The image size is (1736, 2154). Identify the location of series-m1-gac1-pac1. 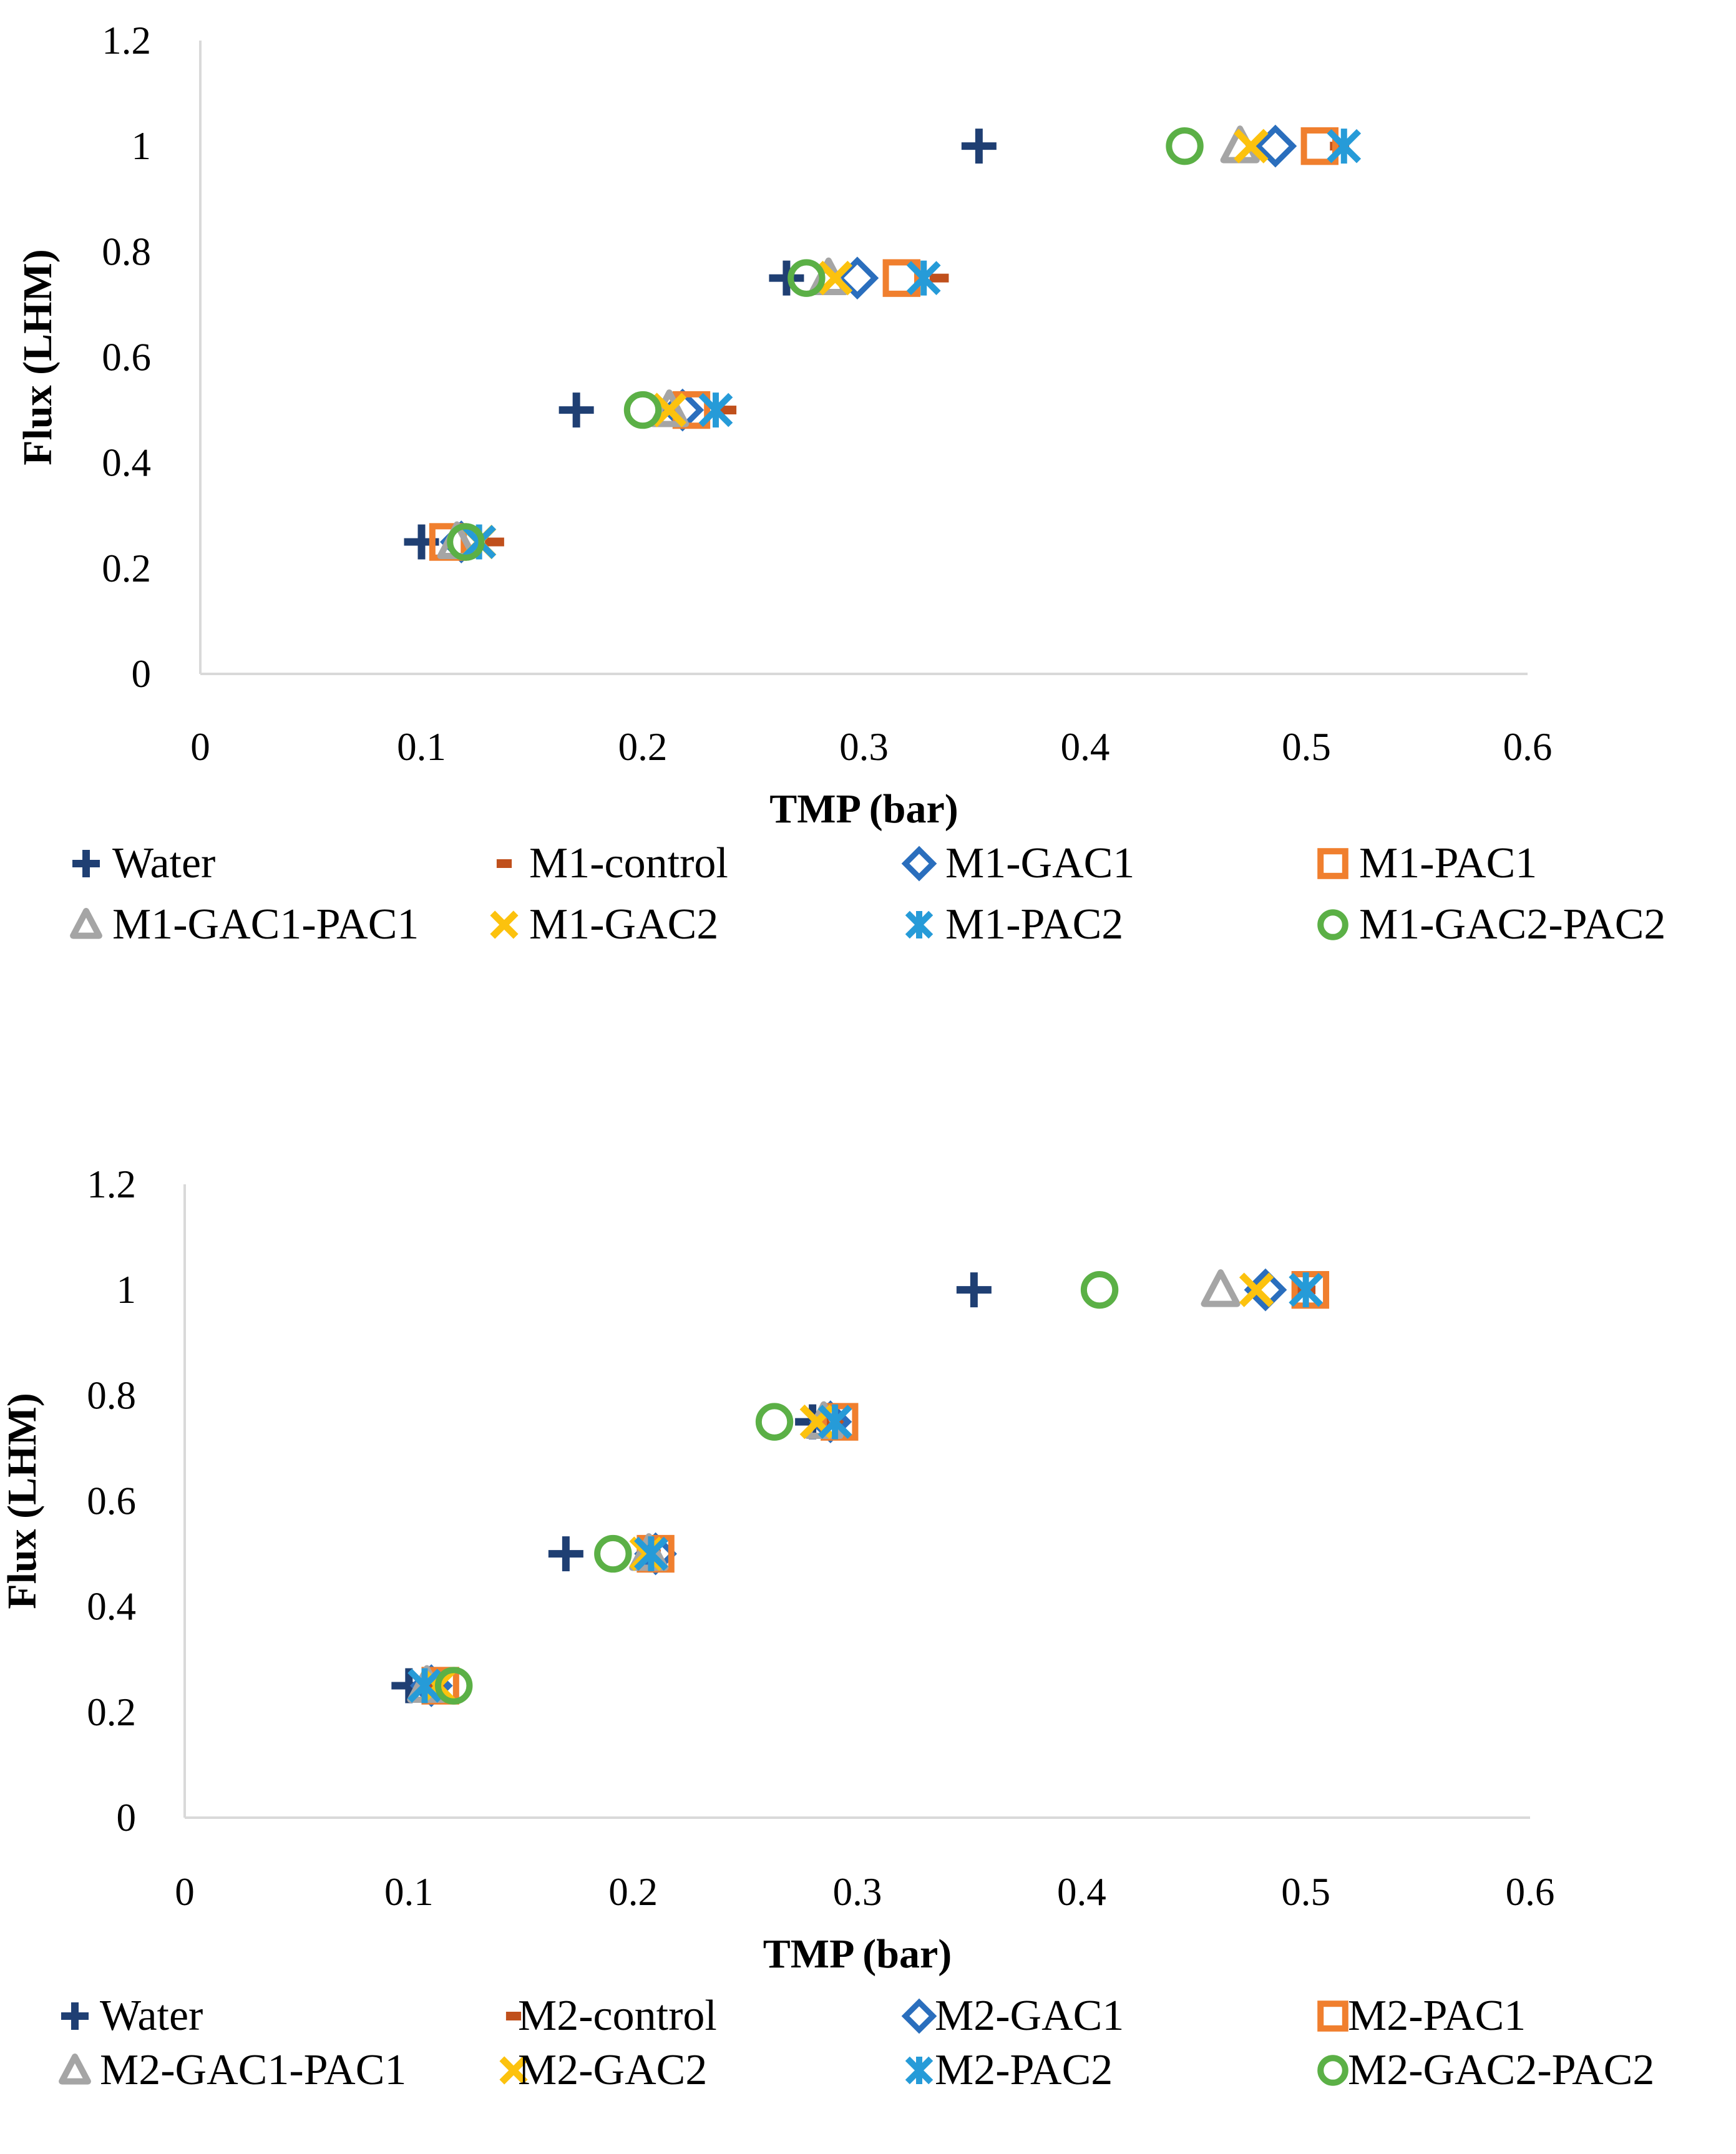
(848, 342).